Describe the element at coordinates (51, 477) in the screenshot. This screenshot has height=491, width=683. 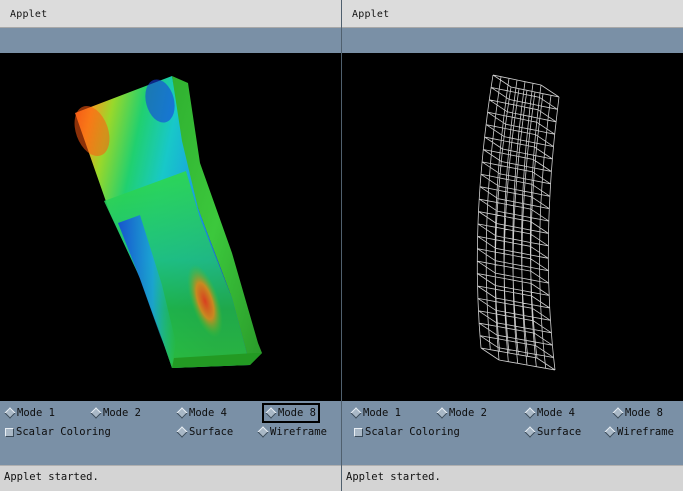
I see `status-text-left: Applet started.` at that location.